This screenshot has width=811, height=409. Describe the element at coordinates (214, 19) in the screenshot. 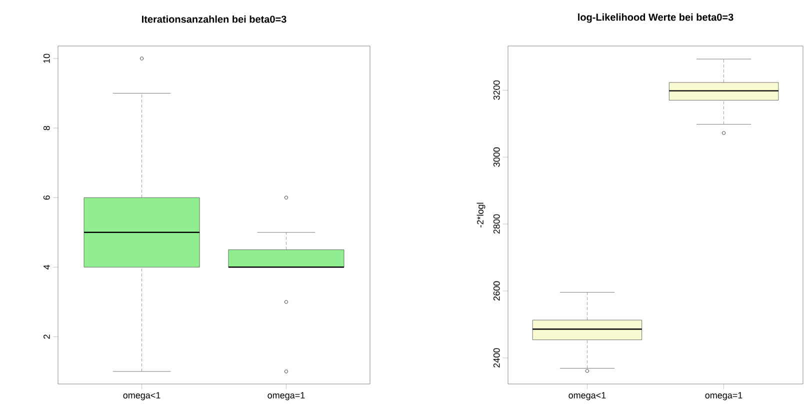

I see `chart-title: Iterationsanzahlen bei beta0=3` at that location.